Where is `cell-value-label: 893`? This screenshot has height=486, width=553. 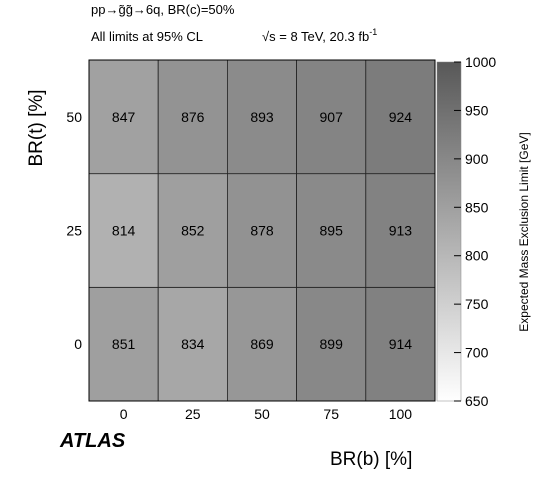
cell-value-label: 893 is located at coordinates (262, 117).